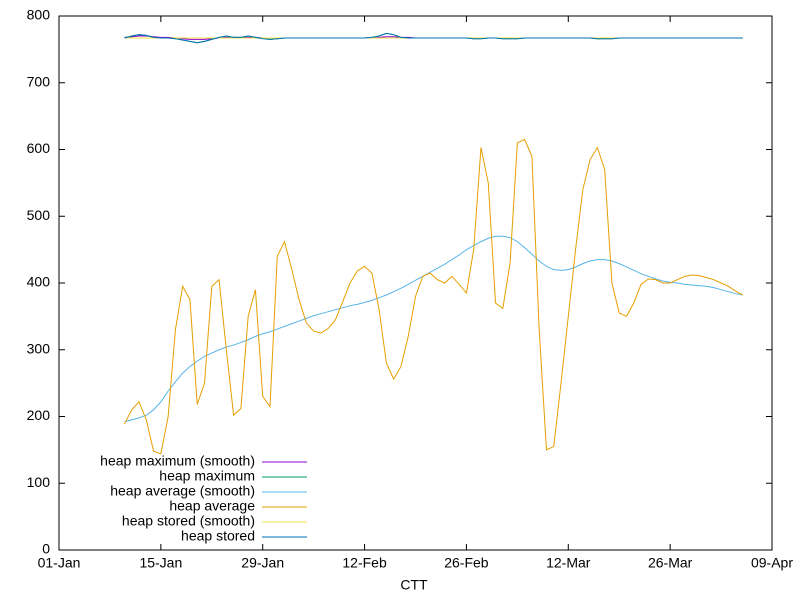  I want to click on legend-label: heap average, so click(212, 506).